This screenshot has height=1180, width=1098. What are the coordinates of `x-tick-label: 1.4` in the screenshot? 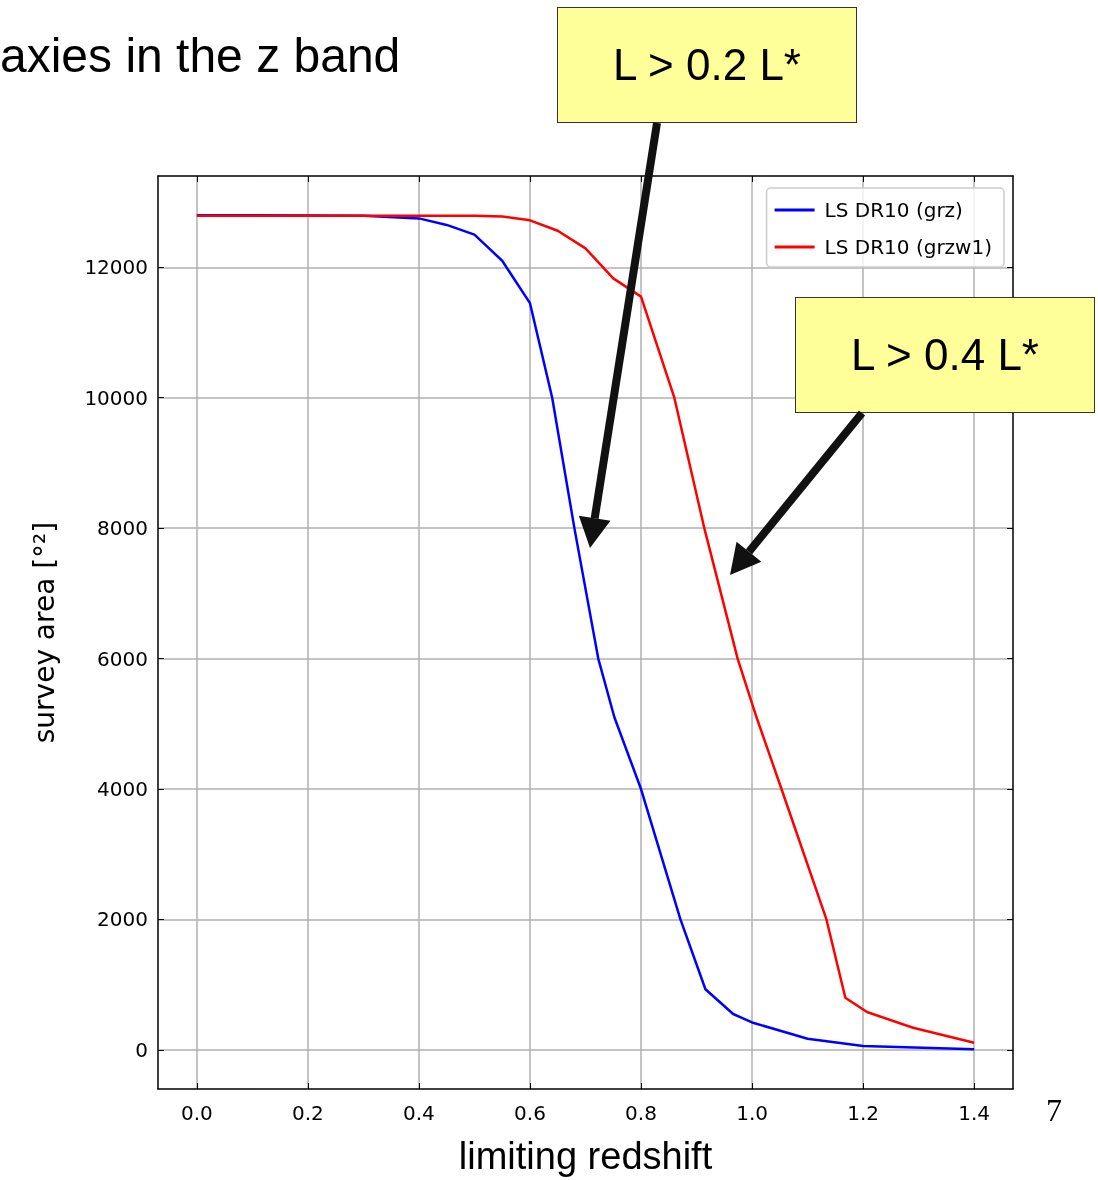 It's located at (974, 1113).